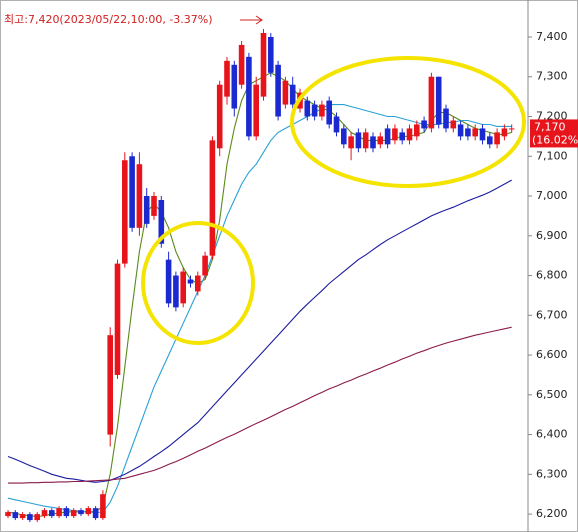 The height and width of the screenshot is (532, 578). I want to click on y-tick-label: 6,600, so click(552, 354).